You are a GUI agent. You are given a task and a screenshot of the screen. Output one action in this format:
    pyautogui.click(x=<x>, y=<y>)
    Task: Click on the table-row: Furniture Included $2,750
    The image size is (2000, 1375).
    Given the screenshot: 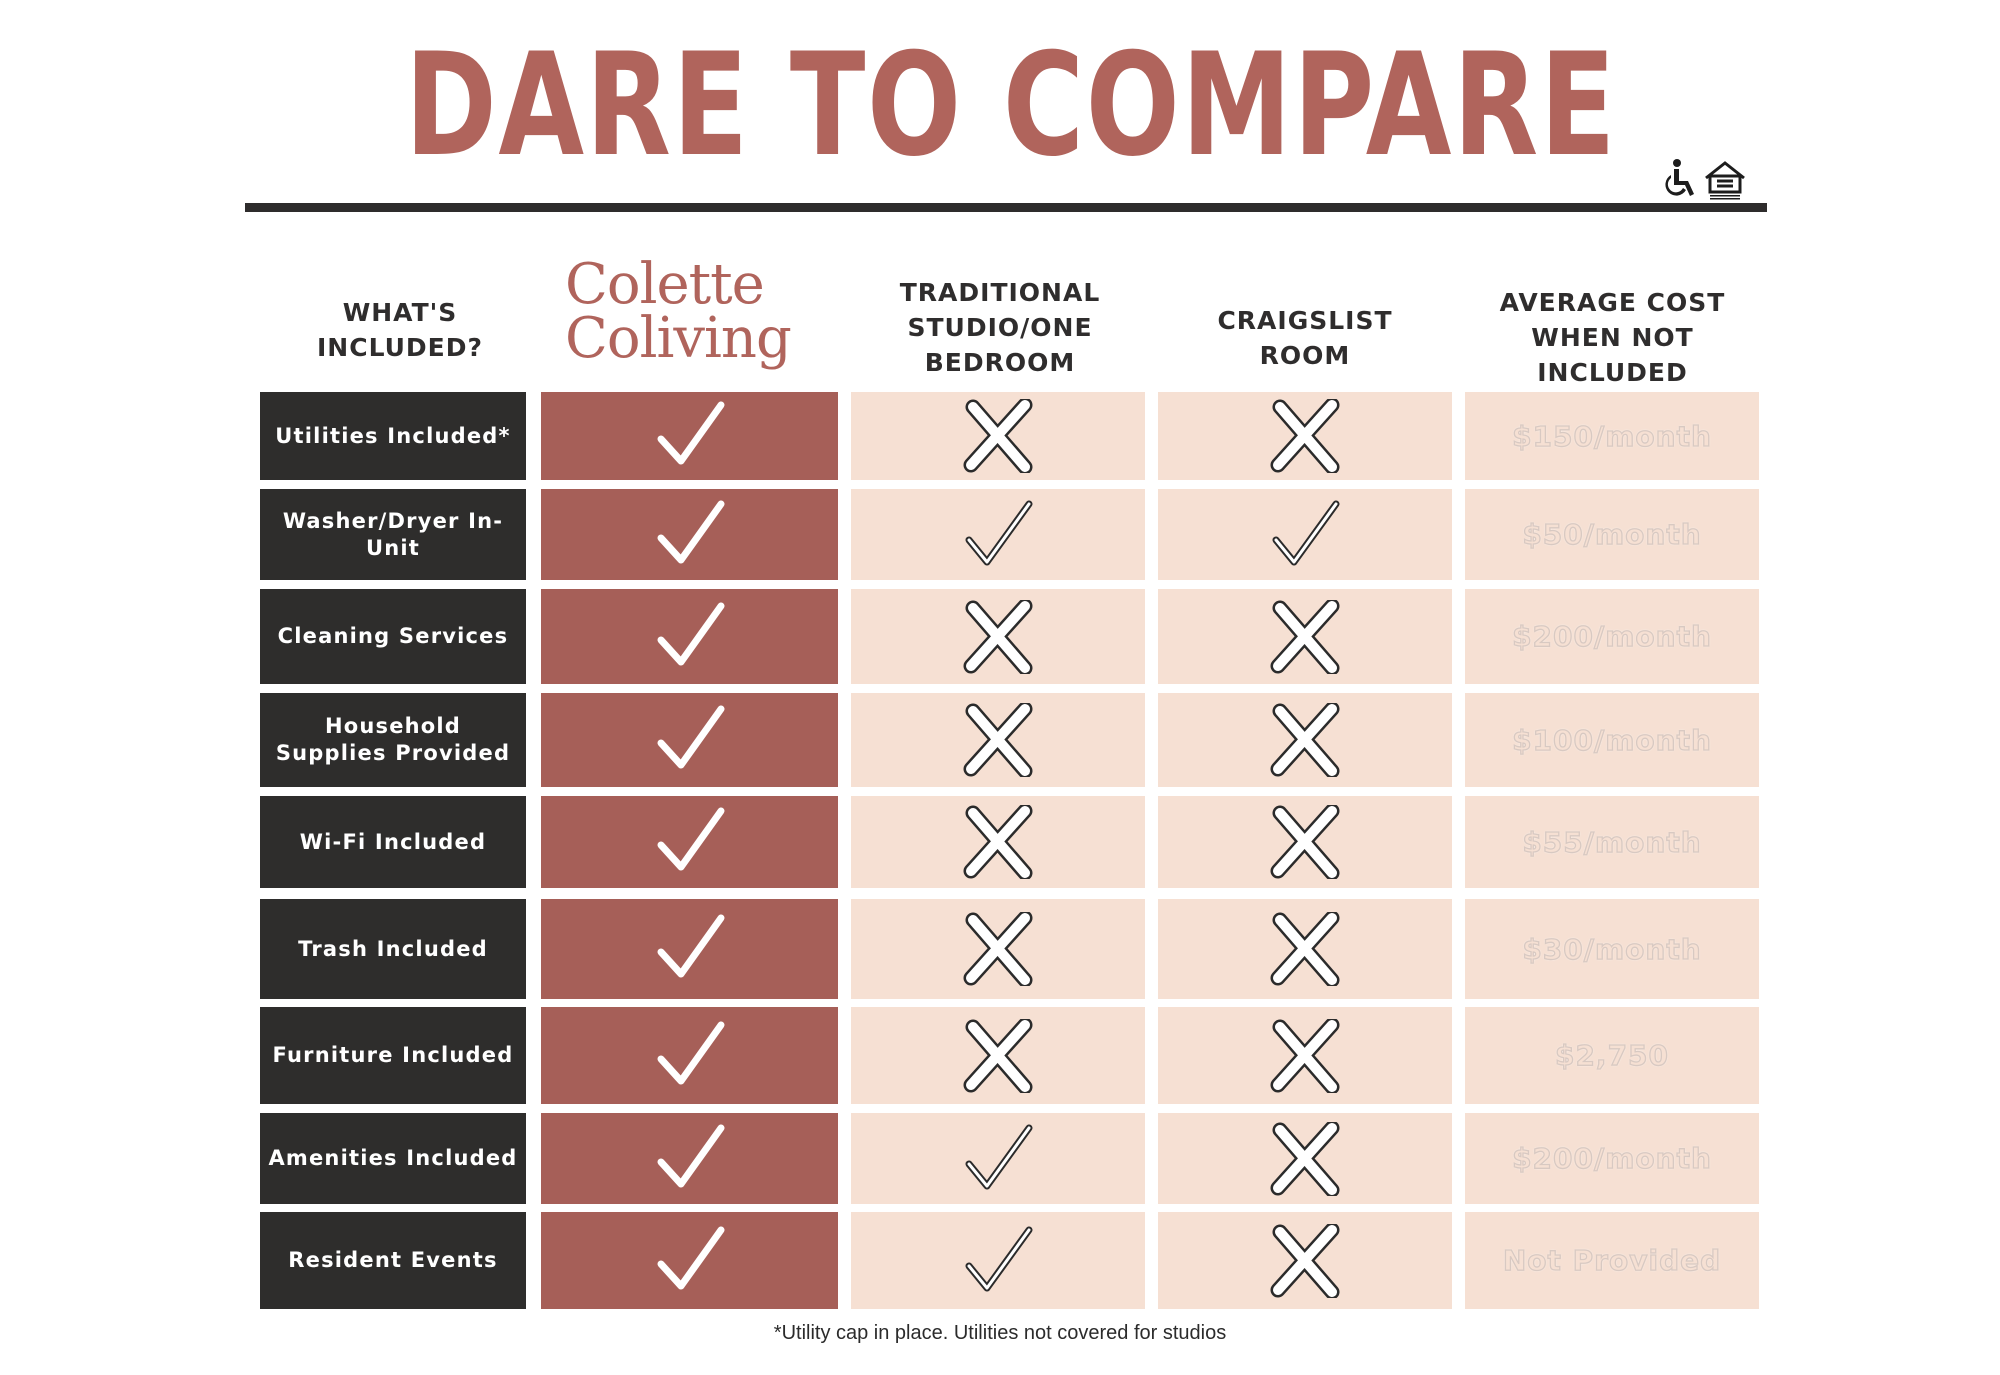 What is the action you would take?
    pyautogui.click(x=1000, y=1055)
    